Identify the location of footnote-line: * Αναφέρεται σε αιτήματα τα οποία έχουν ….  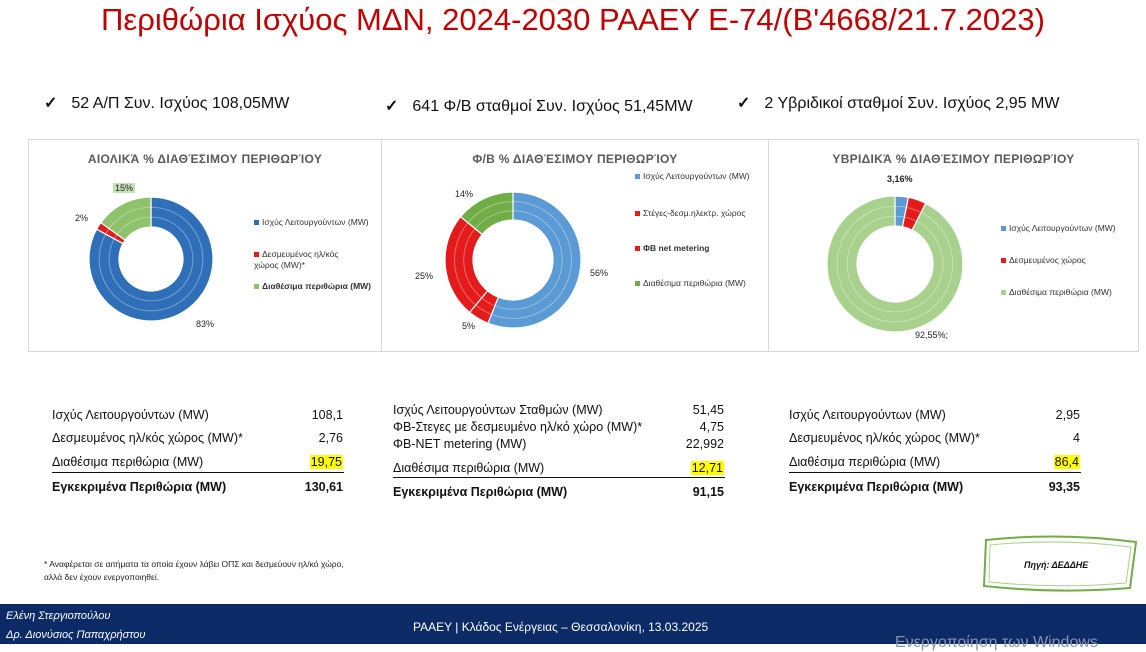
(194, 564).